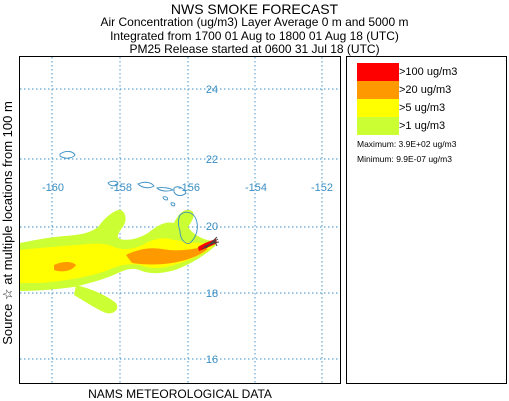 This screenshot has height=401, width=509. What do you see at coordinates (165, 189) in the screenshot?
I see `coast-molokai` at bounding box center [165, 189].